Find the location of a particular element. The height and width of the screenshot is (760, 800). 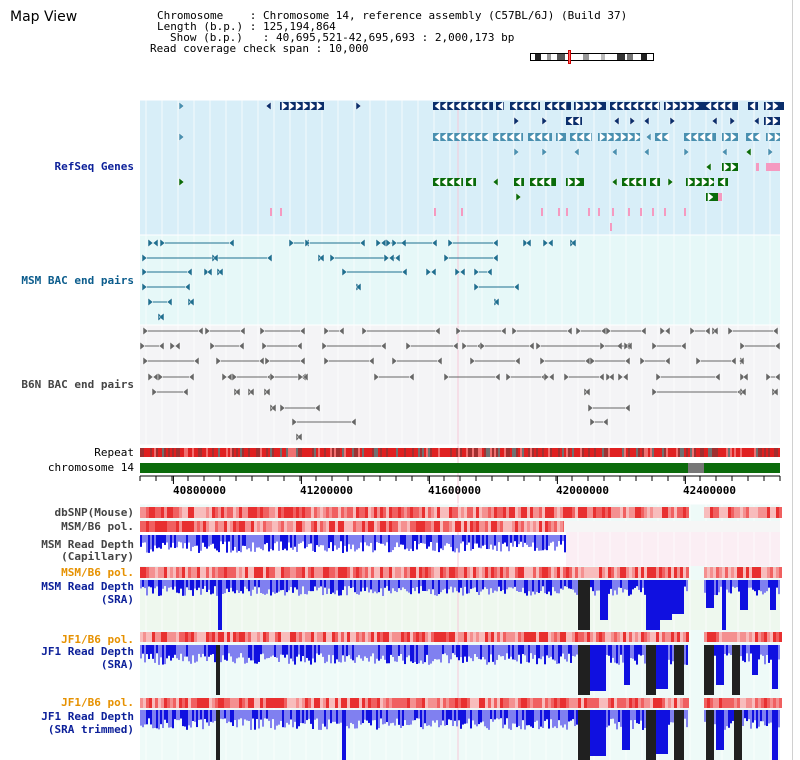

chromosome-ideogram is located at coordinates (592, 57).